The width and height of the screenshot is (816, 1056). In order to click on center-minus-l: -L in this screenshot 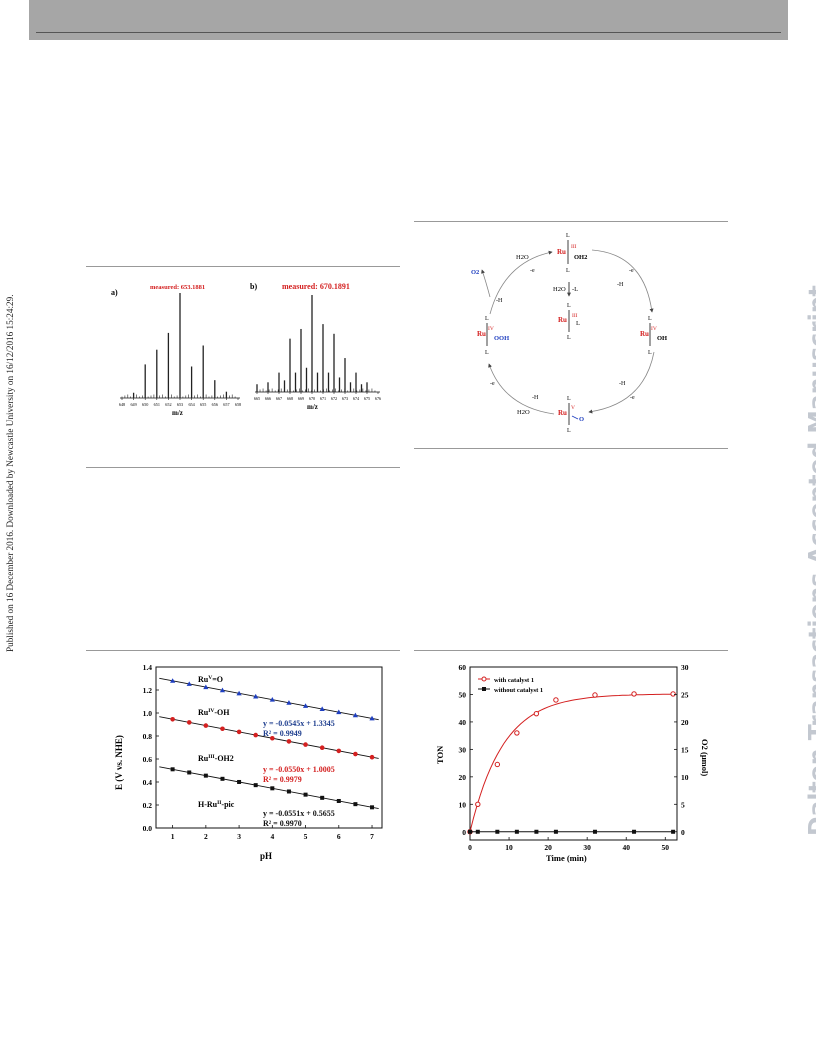, I will do `click(575, 289)`.